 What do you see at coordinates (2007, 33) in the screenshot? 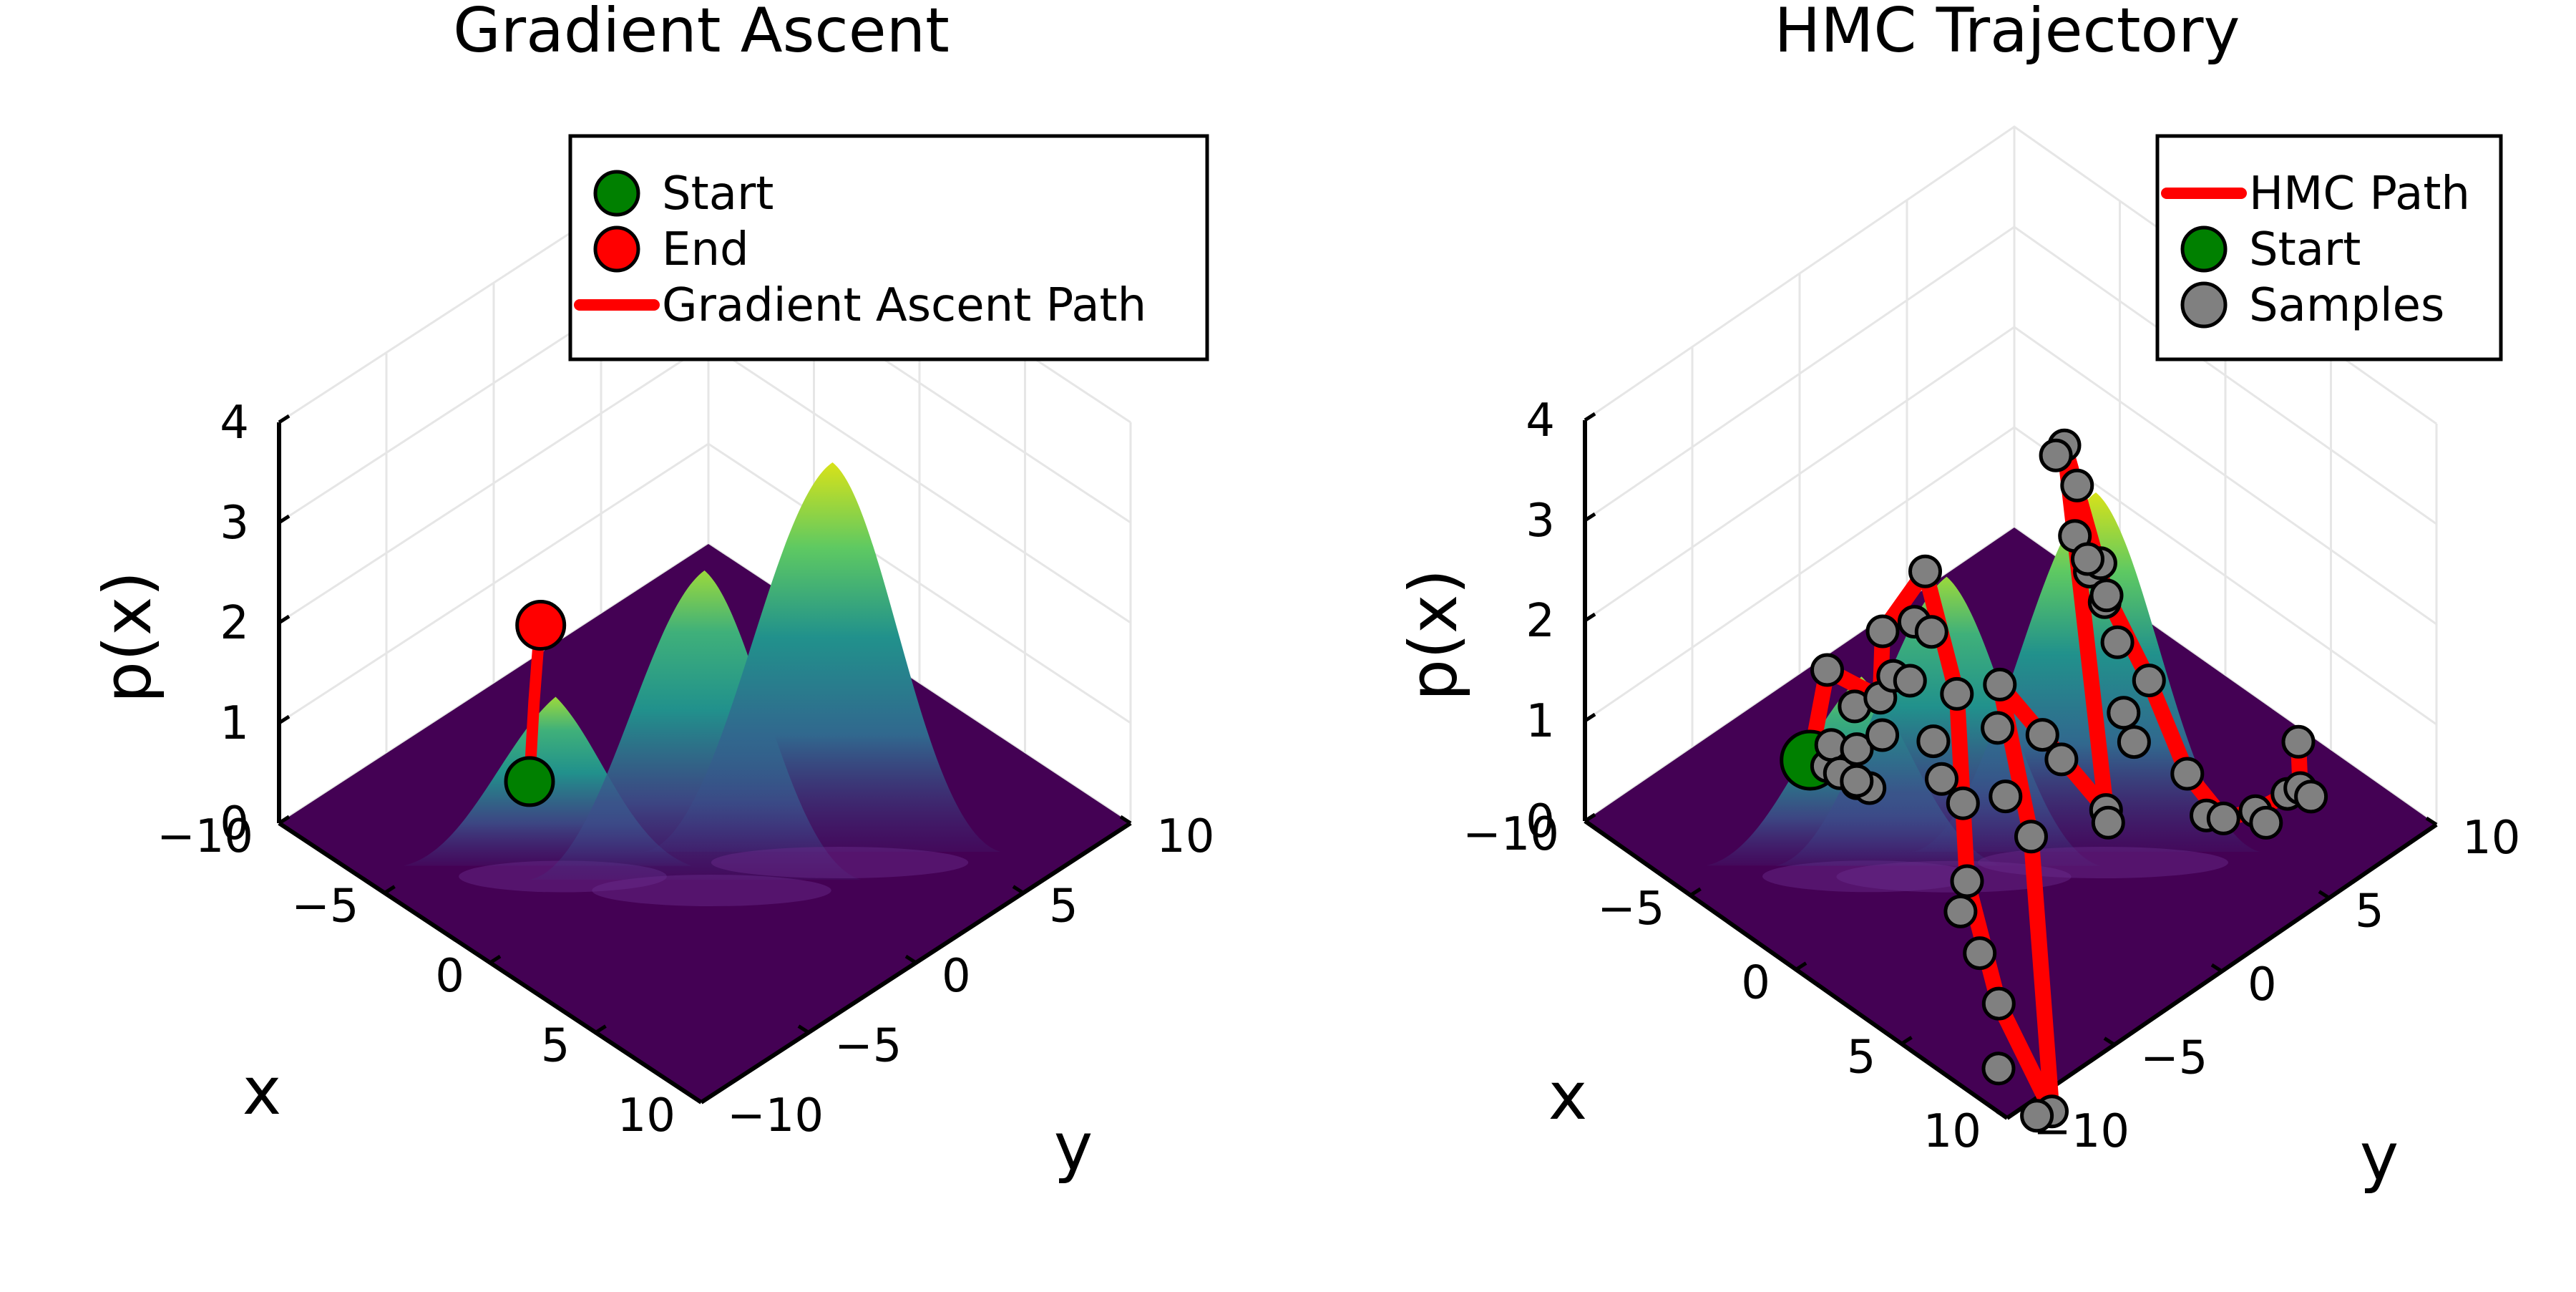
I see `chart-title: HMC Trajectory` at bounding box center [2007, 33].